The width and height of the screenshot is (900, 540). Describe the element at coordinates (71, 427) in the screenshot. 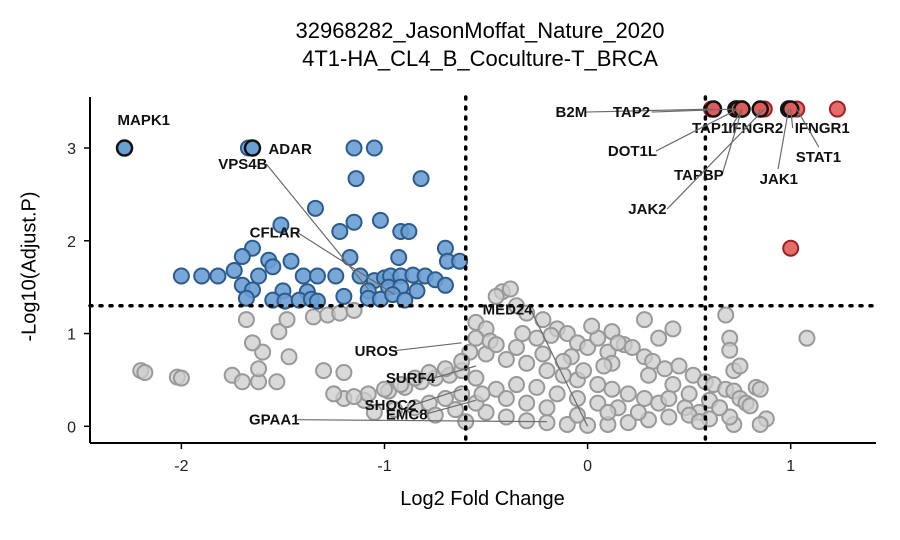

I see `y-tick-label: 0` at that location.